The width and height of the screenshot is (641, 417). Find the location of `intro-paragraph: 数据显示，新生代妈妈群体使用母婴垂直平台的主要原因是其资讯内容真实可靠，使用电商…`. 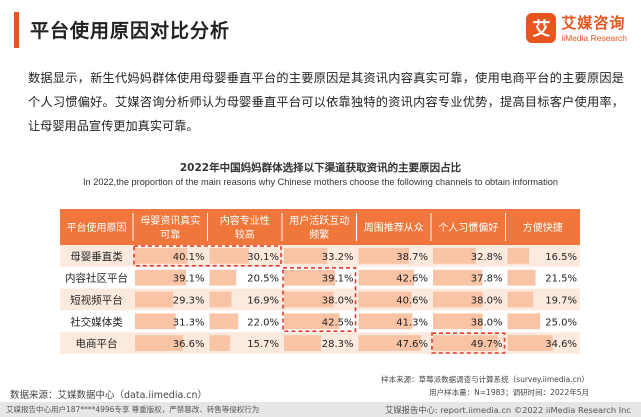

intro-paragraph: 数据显示，新生代妈妈群体使用母婴垂直平台的主要原因是其资讯内容真实可靠，使用电商… is located at coordinates (326, 102).